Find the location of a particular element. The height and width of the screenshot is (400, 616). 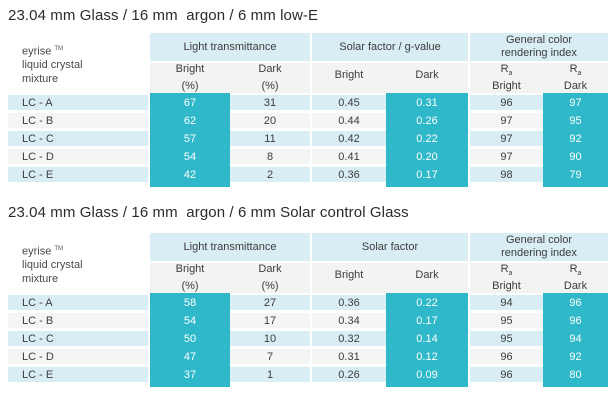

value-lt-bright: 57 is located at coordinates (190, 138).